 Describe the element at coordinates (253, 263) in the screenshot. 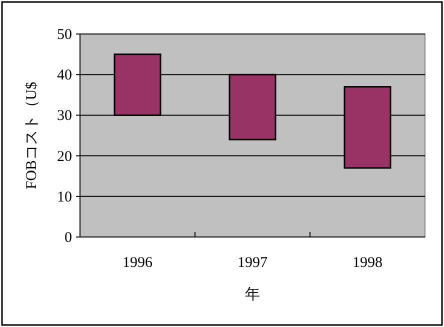

I see `x-tick-label: 1997` at that location.